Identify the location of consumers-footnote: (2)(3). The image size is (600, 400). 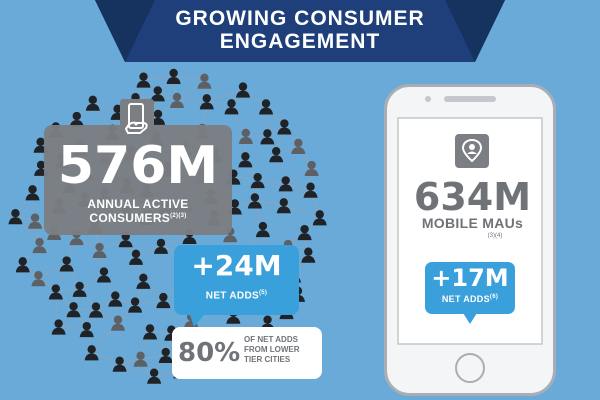
(178, 216).